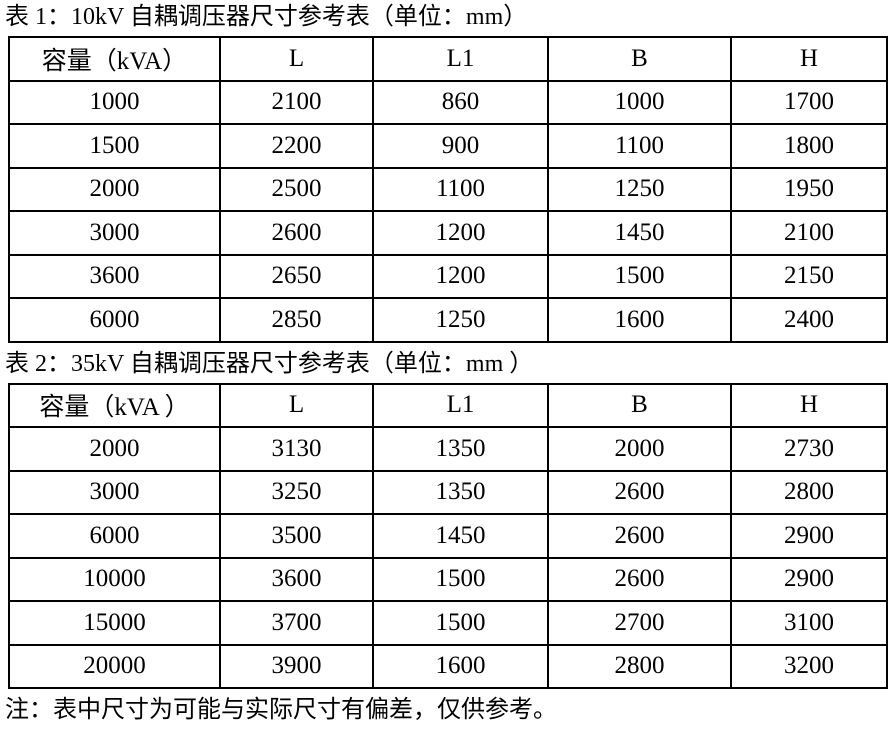 This screenshot has height=744, width=891. I want to click on table-cell: 2850, so click(296, 320).